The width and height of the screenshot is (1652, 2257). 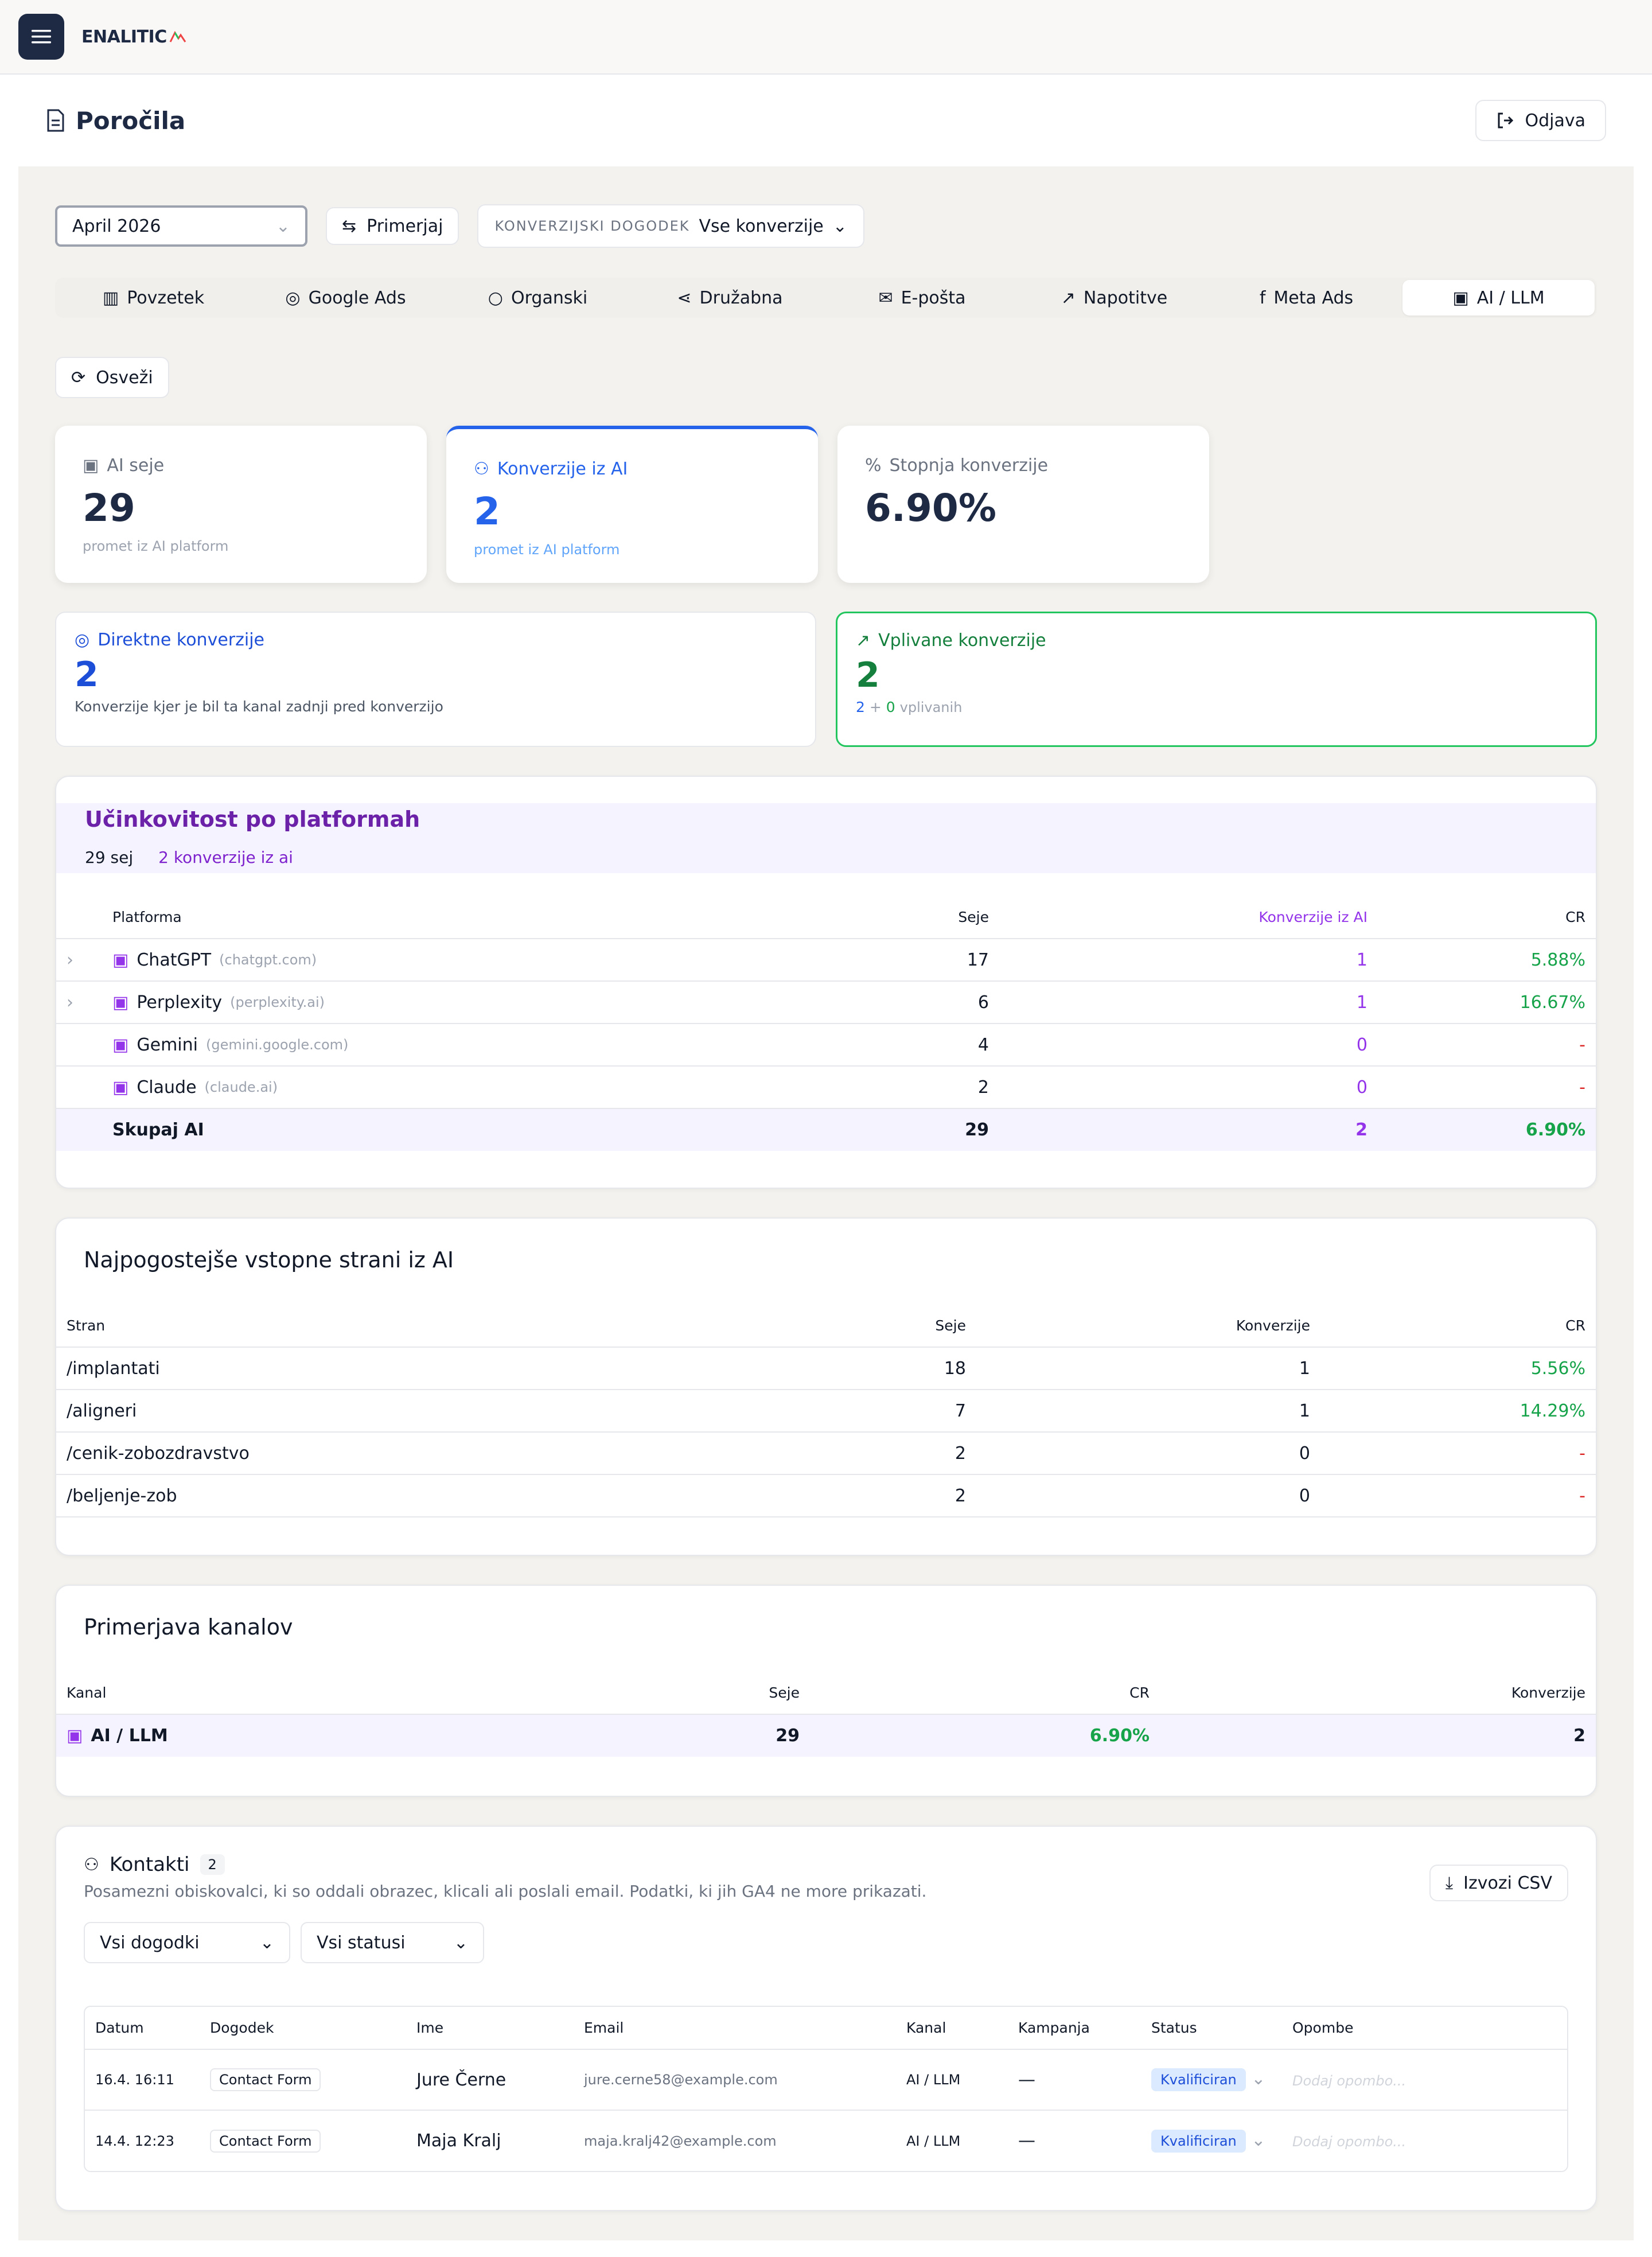 What do you see at coordinates (885, 297) in the screenshot?
I see `mail-icon: ✉` at bounding box center [885, 297].